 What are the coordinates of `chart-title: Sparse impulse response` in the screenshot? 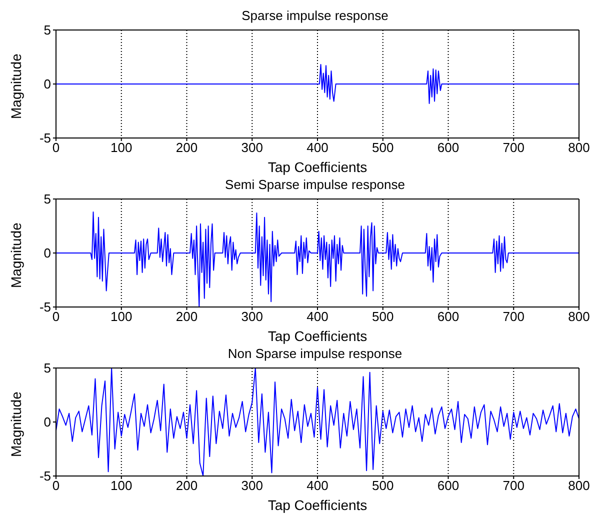 It's located at (315, 16).